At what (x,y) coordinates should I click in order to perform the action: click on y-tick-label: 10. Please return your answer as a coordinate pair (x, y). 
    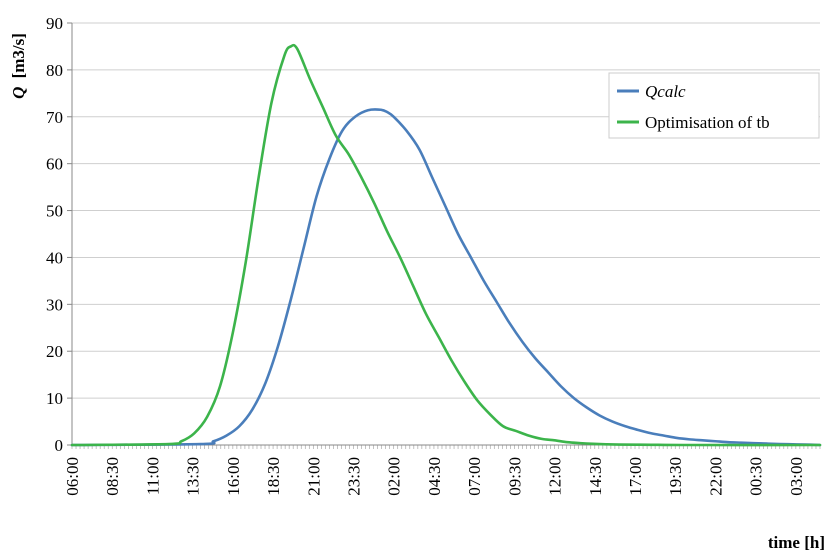
    Looking at the image, I should click on (54, 398).